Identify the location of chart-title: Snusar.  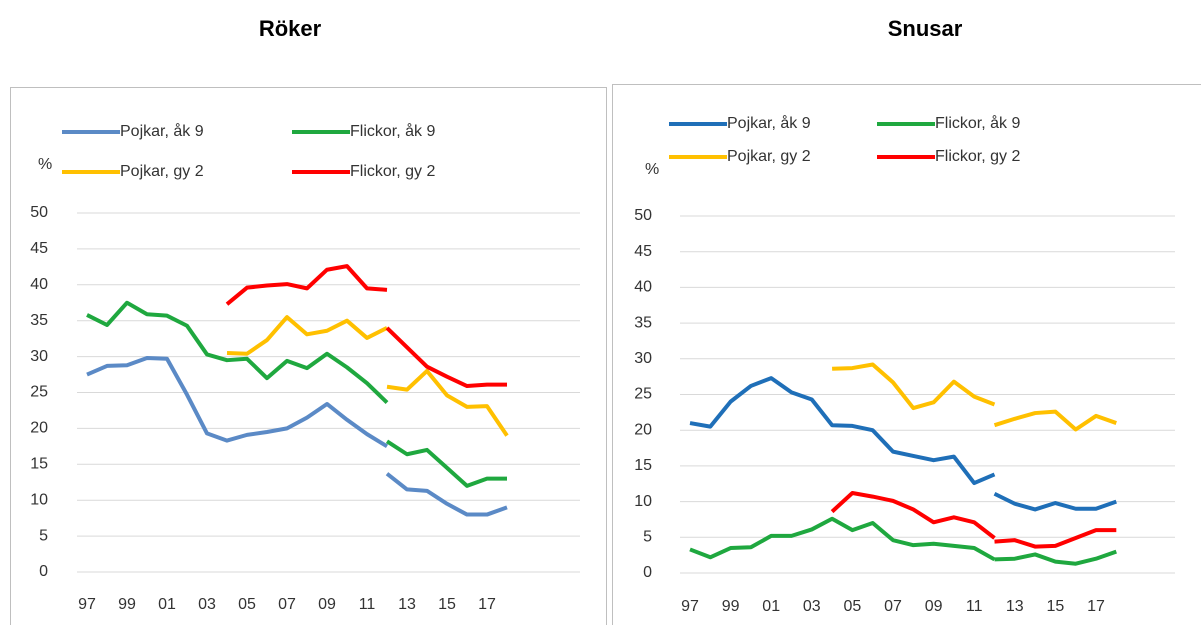
(925, 28).